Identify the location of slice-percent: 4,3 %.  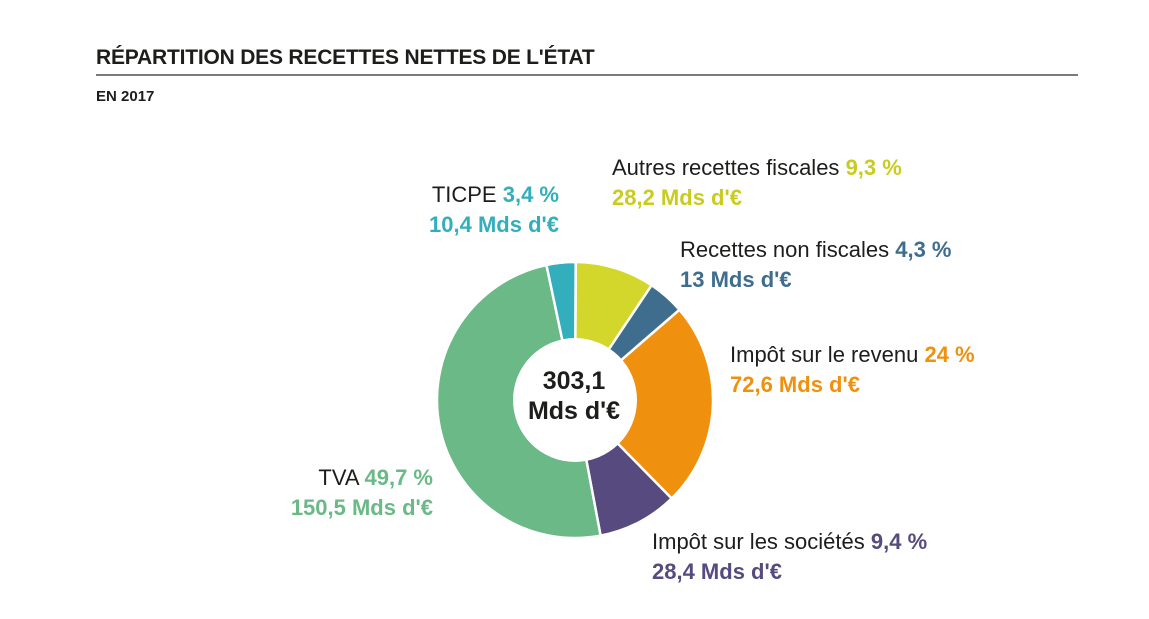
(923, 249).